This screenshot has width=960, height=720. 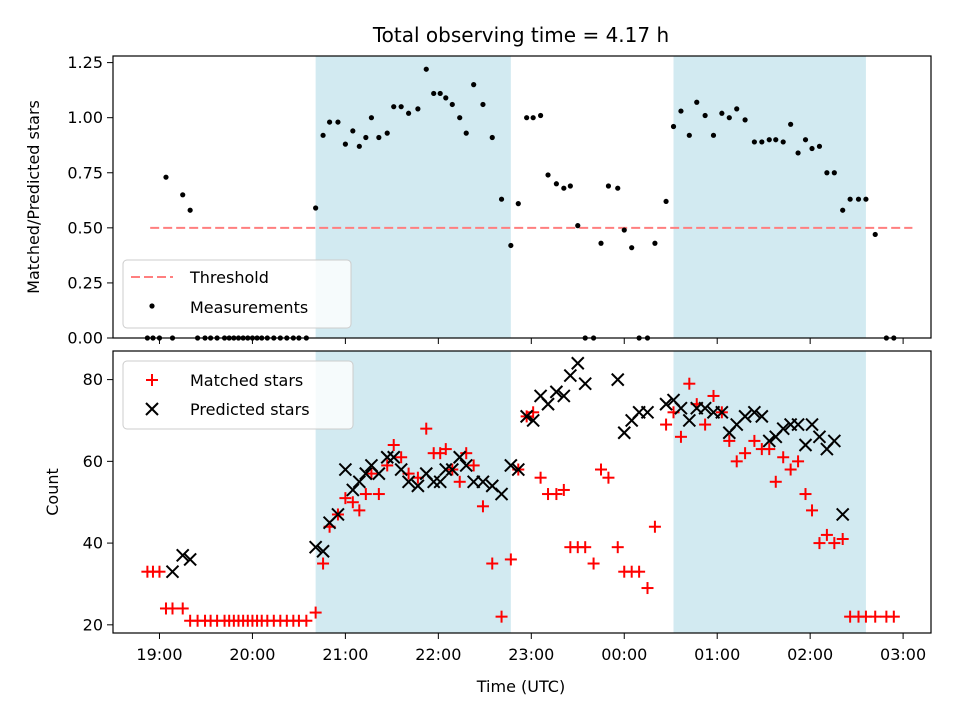 I want to click on y-tick-label: 40, so click(x=93, y=543).